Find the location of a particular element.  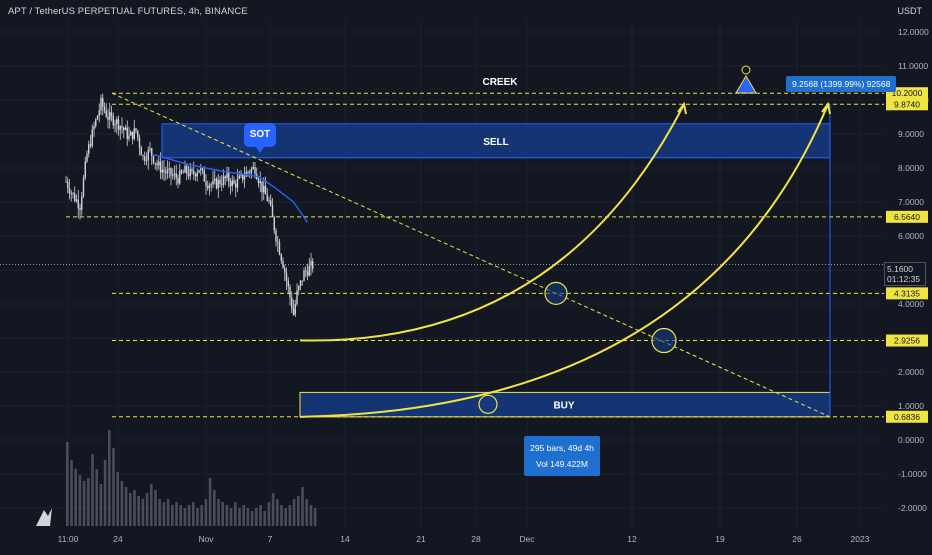

x-tick-label: 11:00 is located at coordinates (68, 539).